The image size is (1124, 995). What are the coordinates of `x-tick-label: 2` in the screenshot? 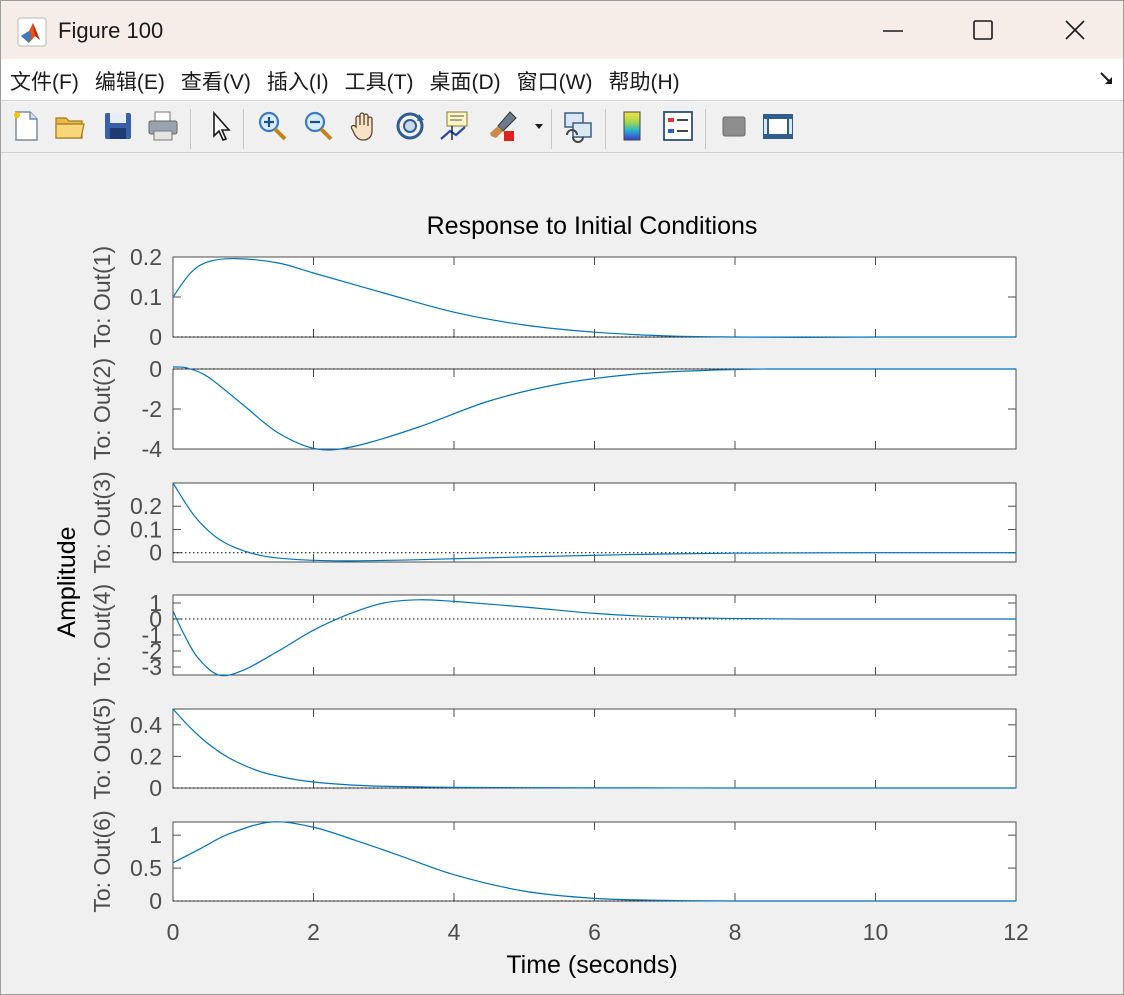 It's located at (313, 932).